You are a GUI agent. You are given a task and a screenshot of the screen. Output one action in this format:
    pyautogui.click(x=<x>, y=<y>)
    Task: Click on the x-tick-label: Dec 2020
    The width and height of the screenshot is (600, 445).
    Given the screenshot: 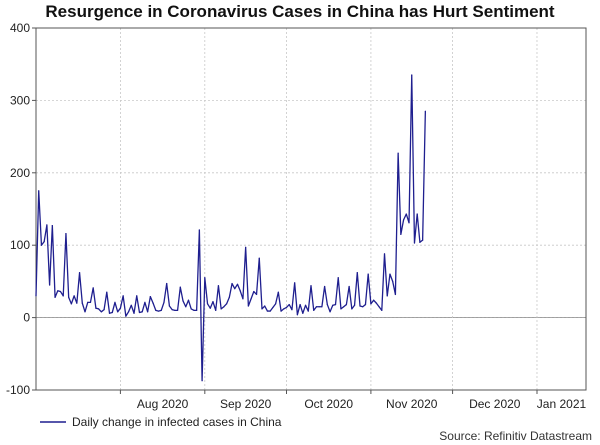 What is the action you would take?
    pyautogui.click(x=495, y=404)
    